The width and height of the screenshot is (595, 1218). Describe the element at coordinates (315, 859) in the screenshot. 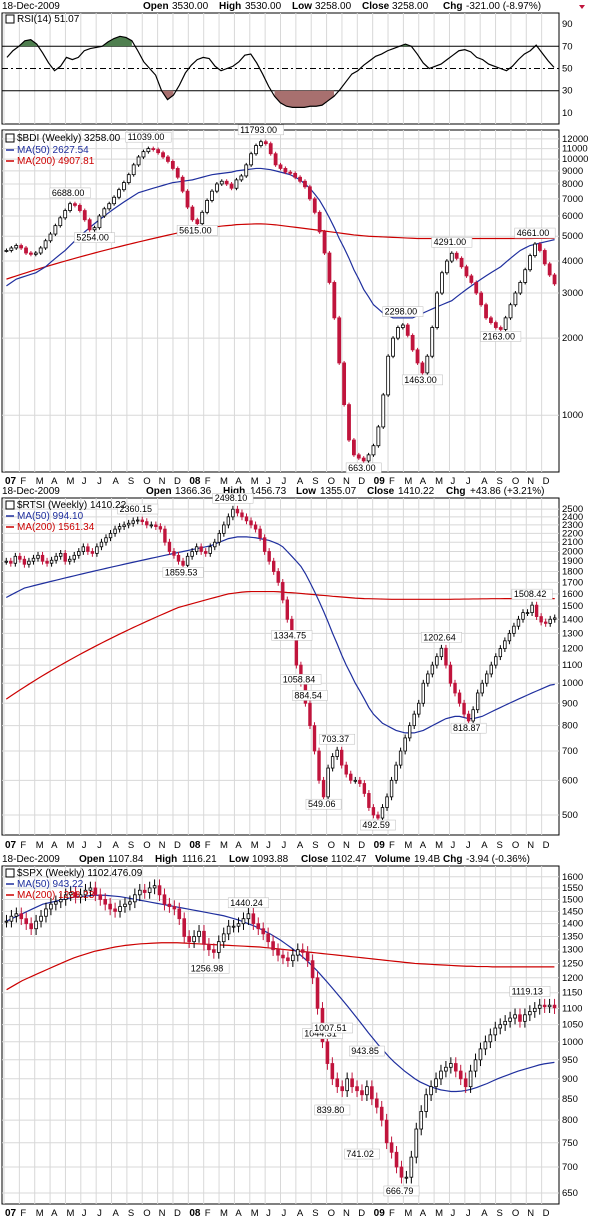

I see `spx-close-label: Close` at that location.